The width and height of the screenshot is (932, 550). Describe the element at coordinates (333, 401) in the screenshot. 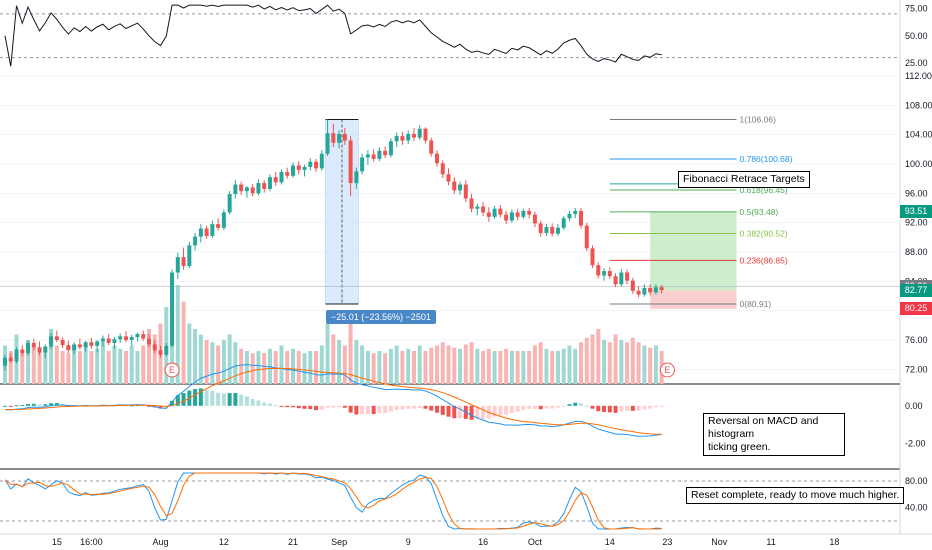

I see `macd-signal-line` at that location.